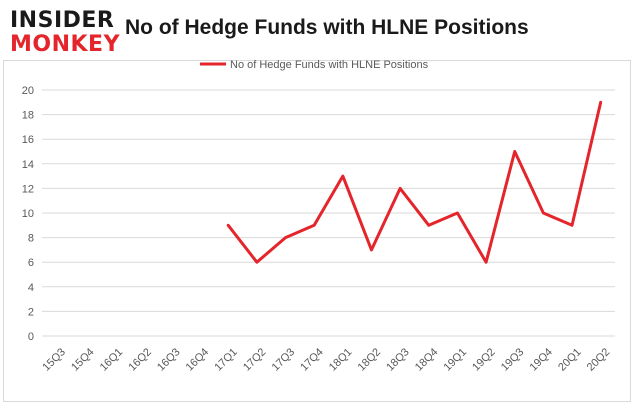 The image size is (637, 408). I want to click on y-tick-label: 10, so click(28, 214).